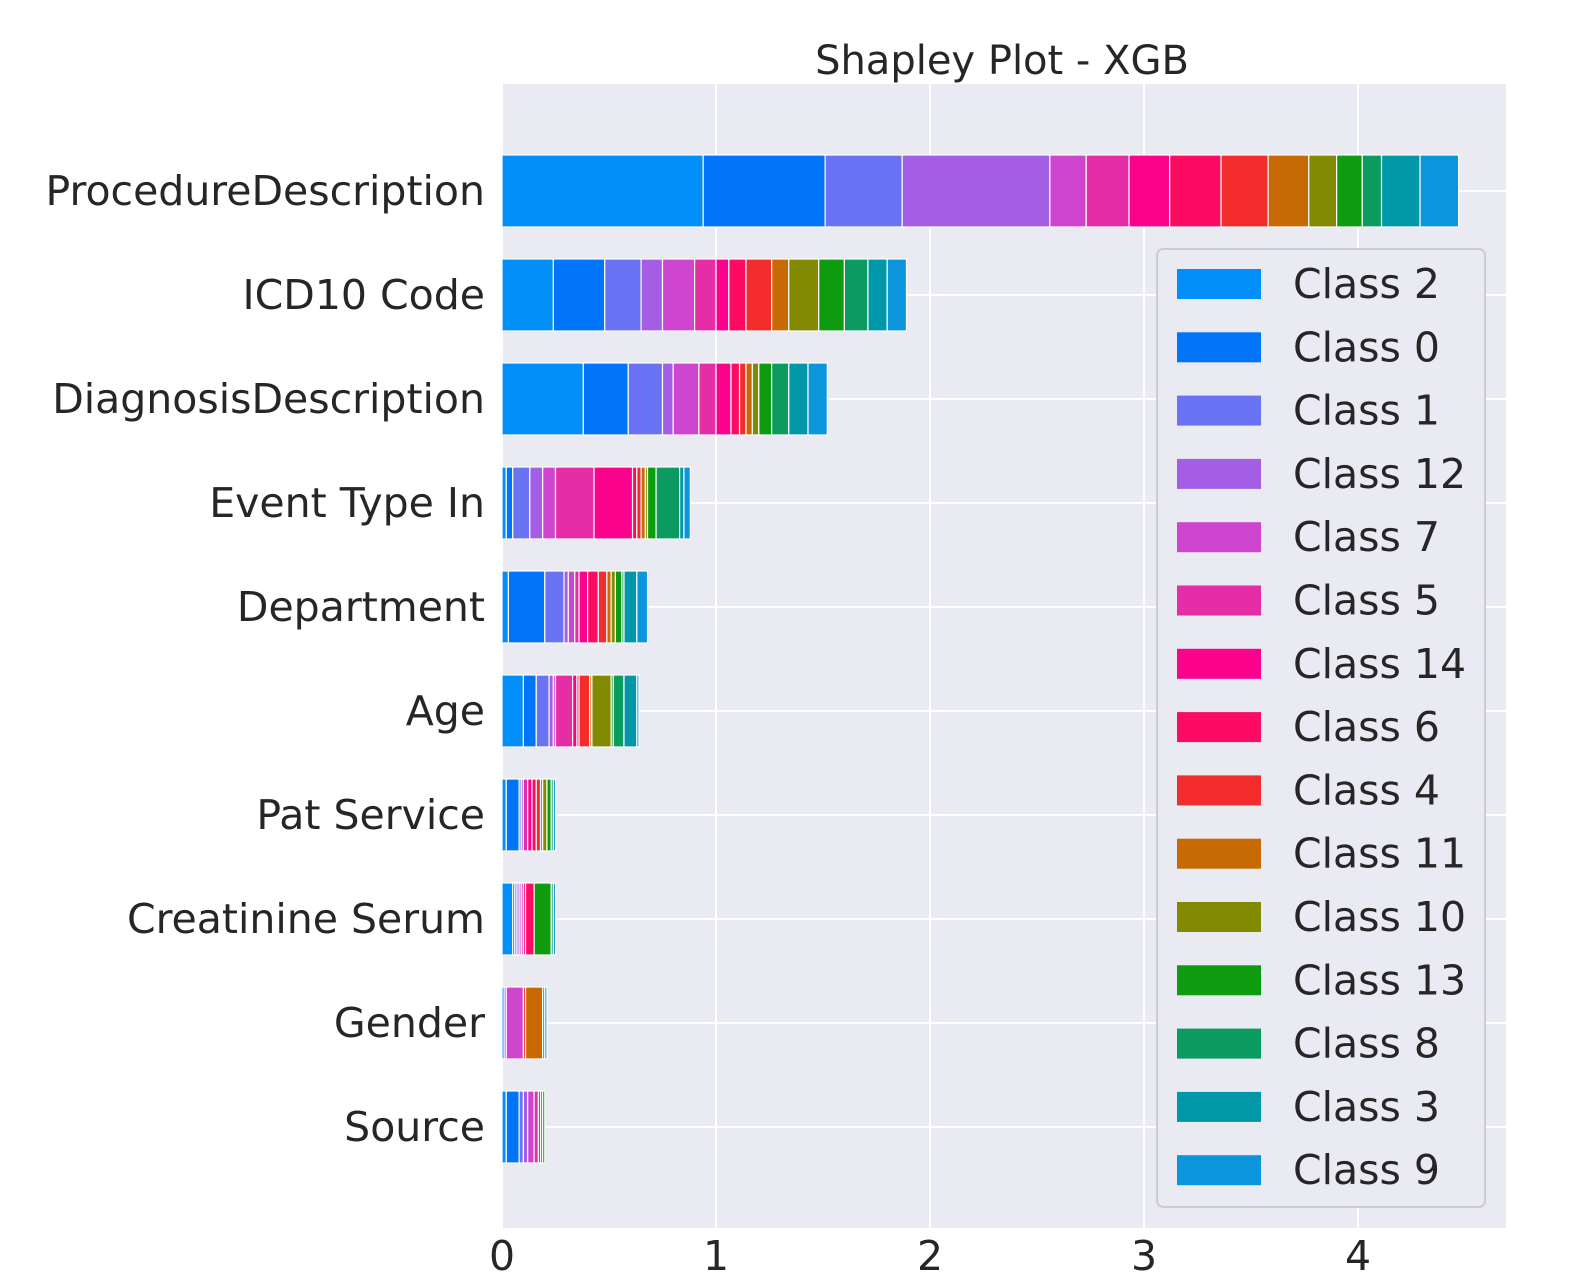 This screenshot has height=1286, width=1591. I want to click on legend-label: Class 1, so click(1366, 411).